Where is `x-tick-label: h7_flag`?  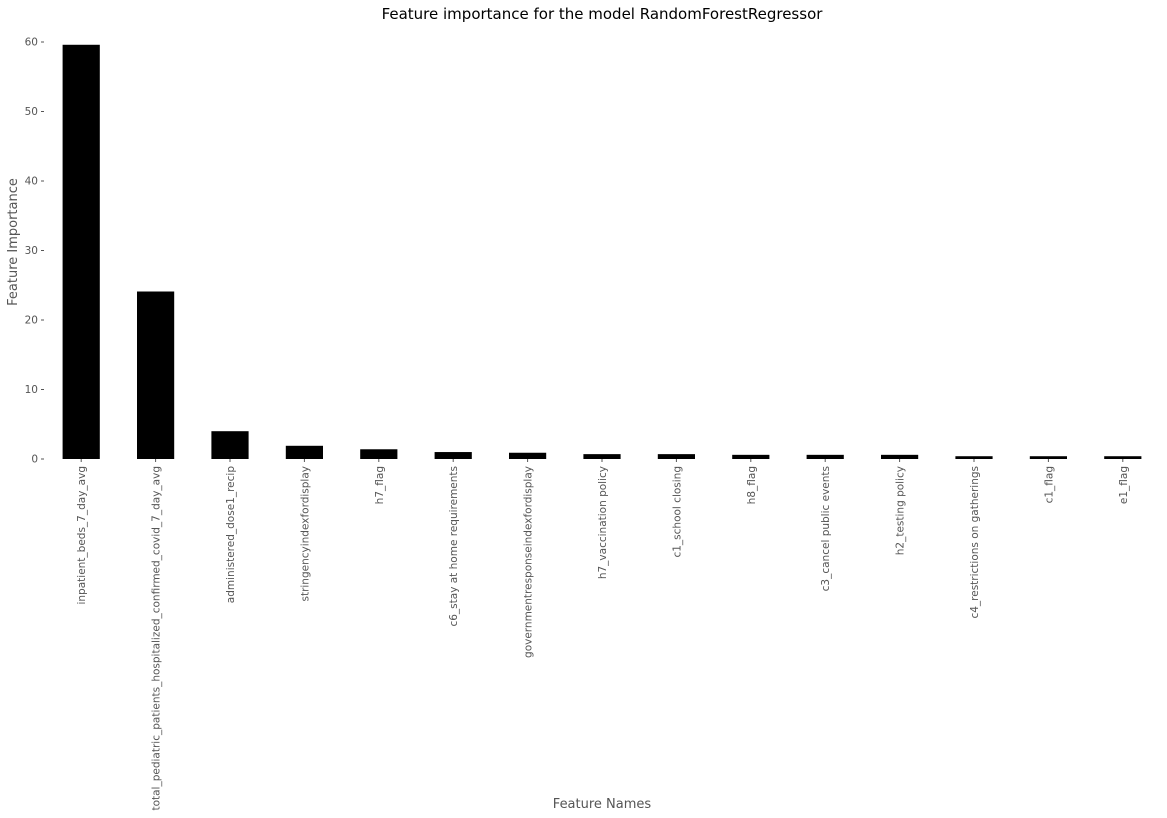 x-tick-label: h7_flag is located at coordinates (380, 485).